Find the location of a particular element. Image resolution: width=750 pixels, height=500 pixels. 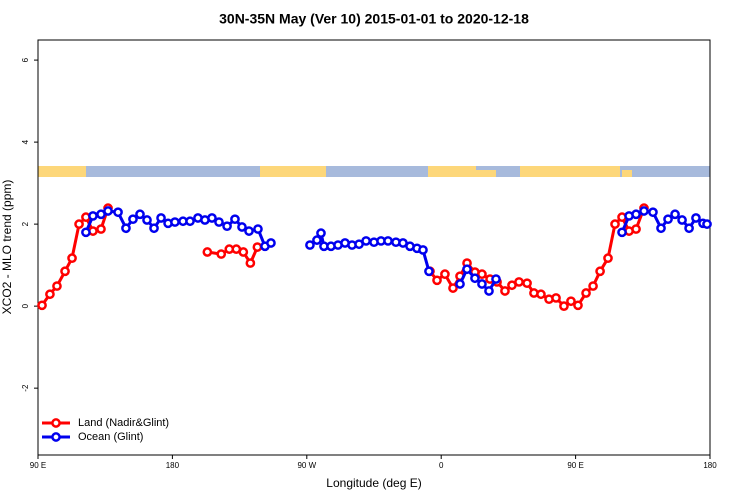

y-tick-label: 2 is located at coordinates (25, 223).